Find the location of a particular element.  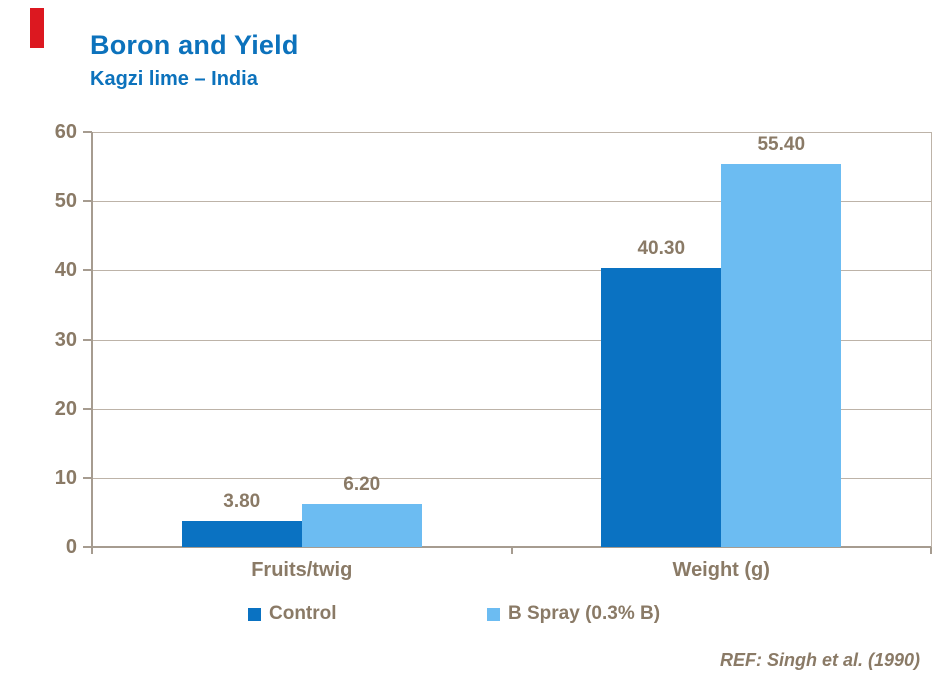

y-axis-label: 0 is located at coordinates (71, 547).